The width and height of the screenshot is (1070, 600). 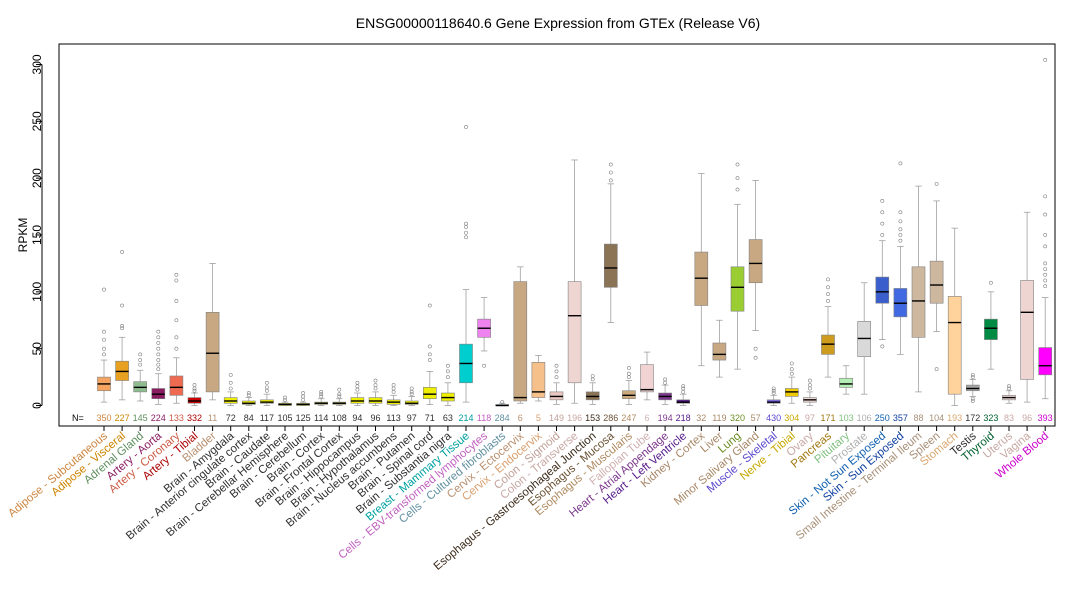 I want to click on n-count-label: 214, so click(x=465, y=418).